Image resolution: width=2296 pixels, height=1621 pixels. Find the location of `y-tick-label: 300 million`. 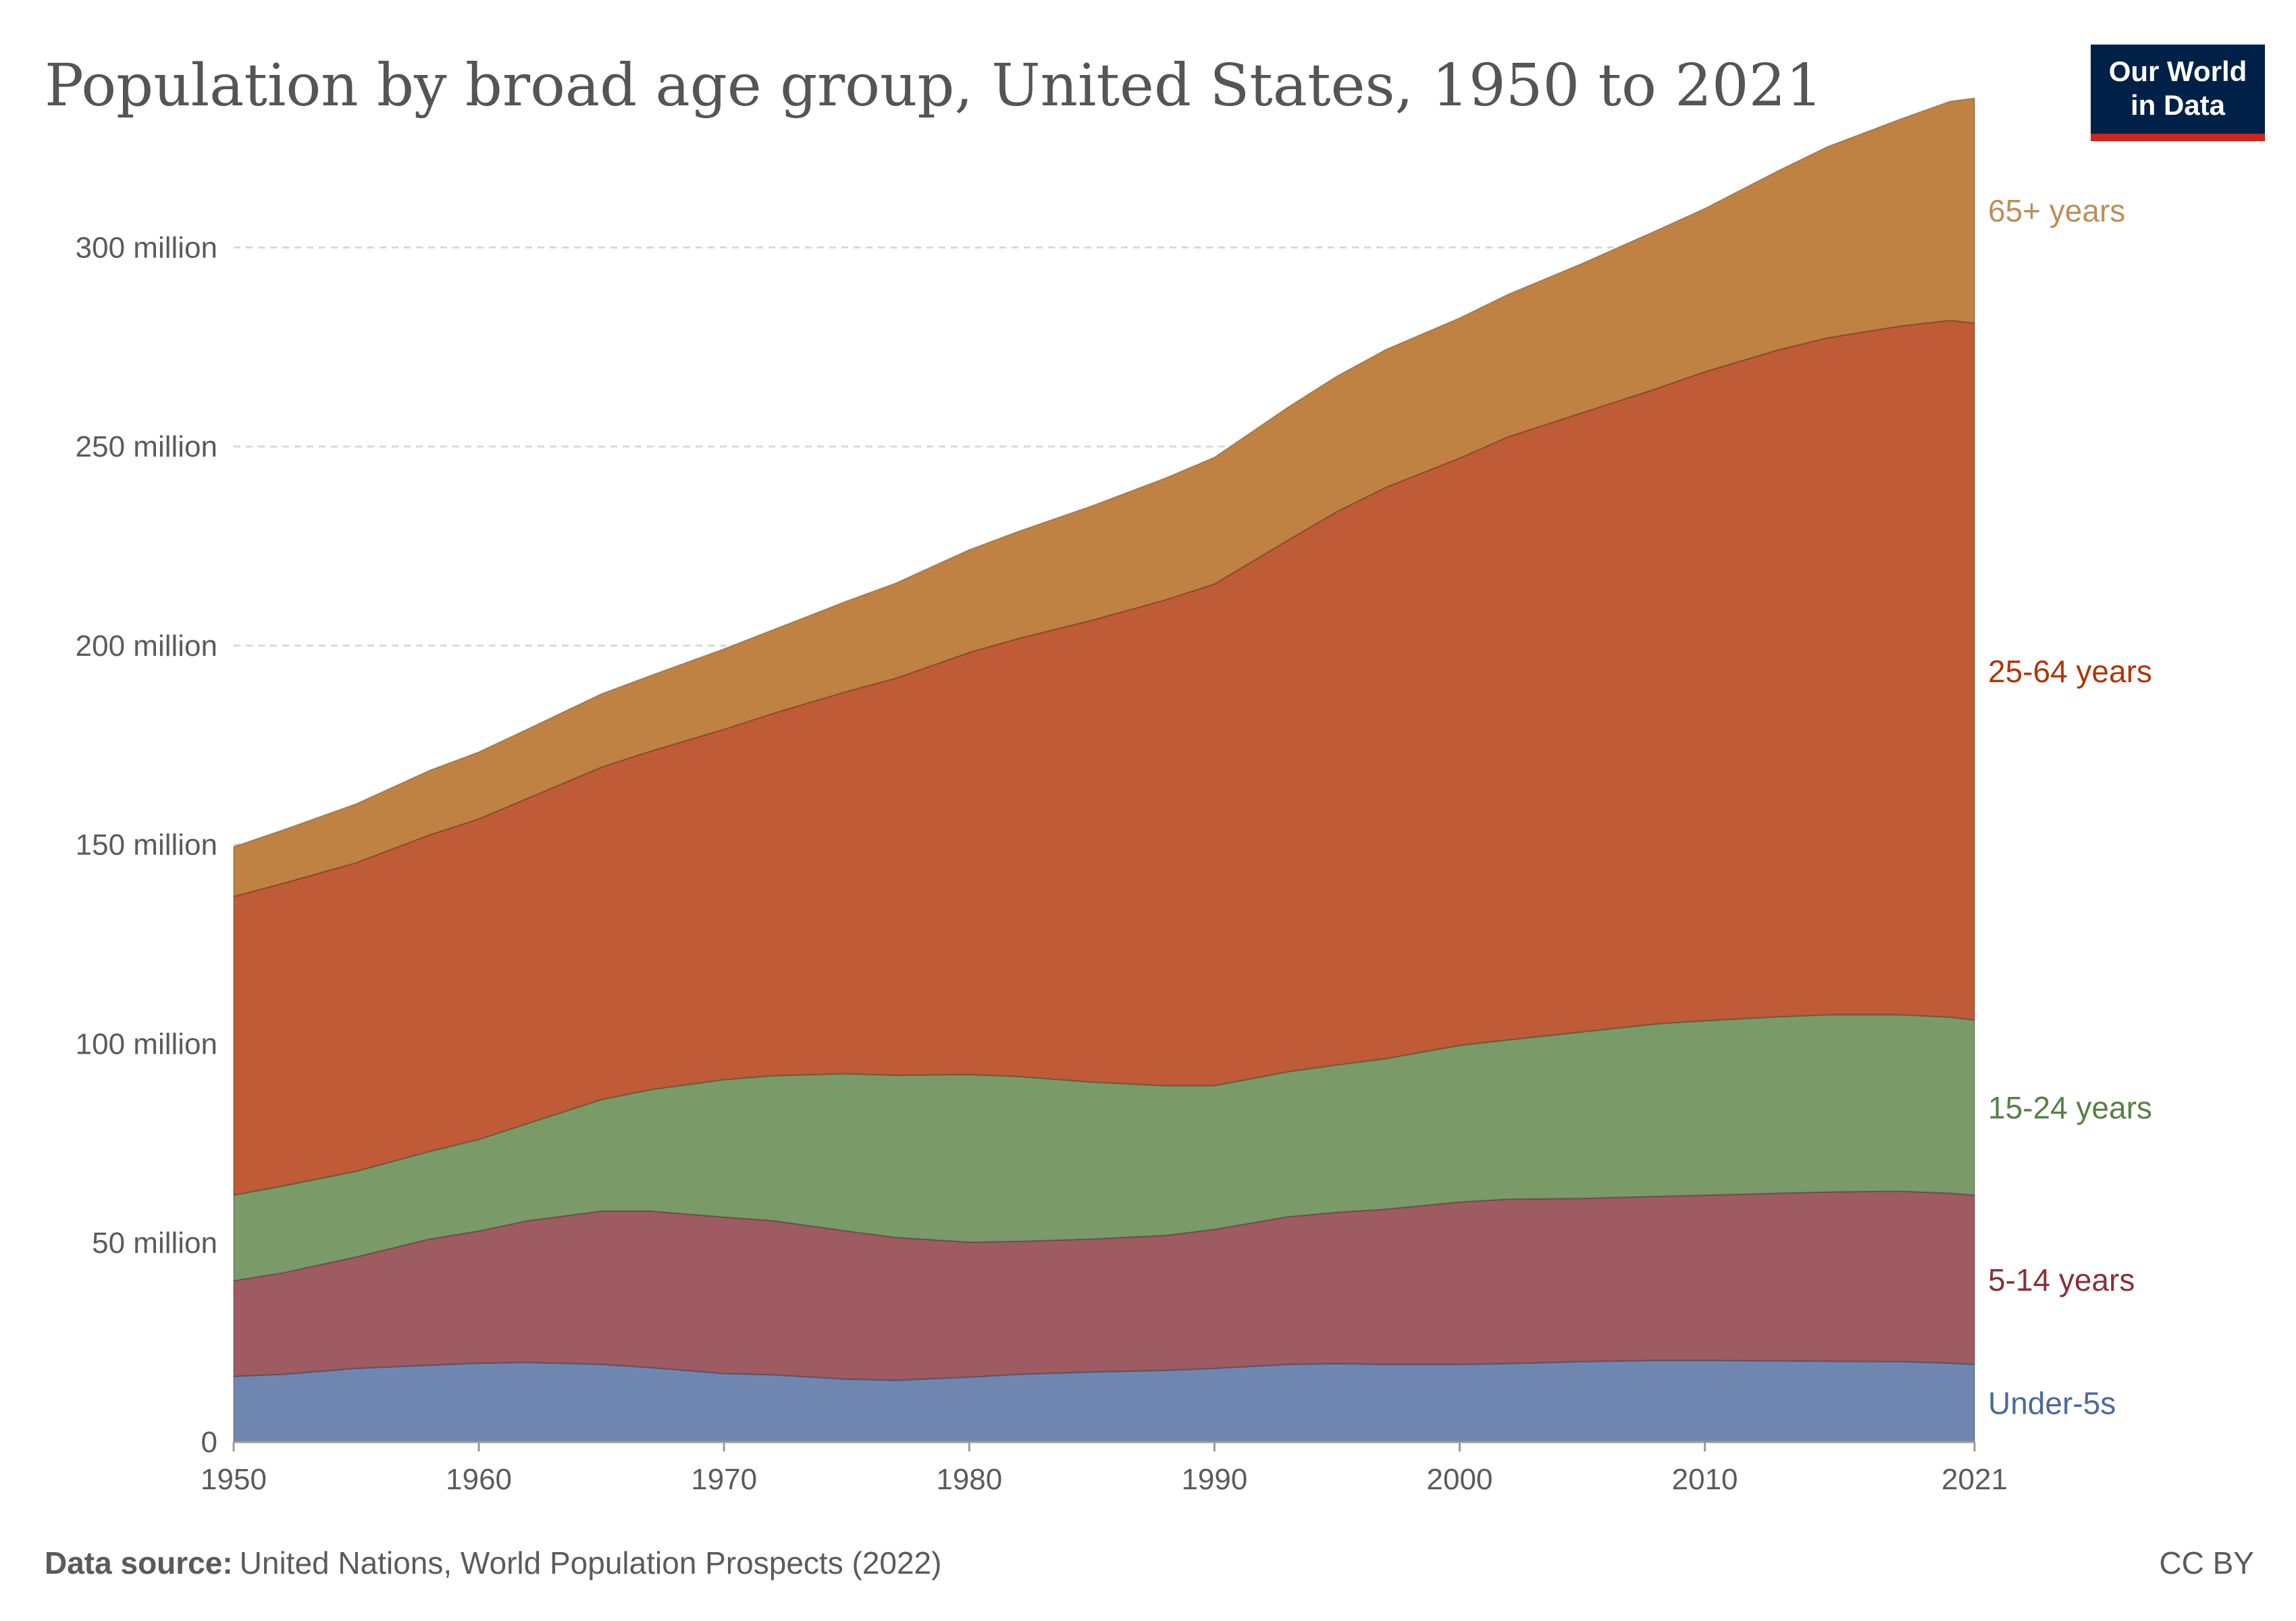

y-tick-label: 300 million is located at coordinates (146, 247).